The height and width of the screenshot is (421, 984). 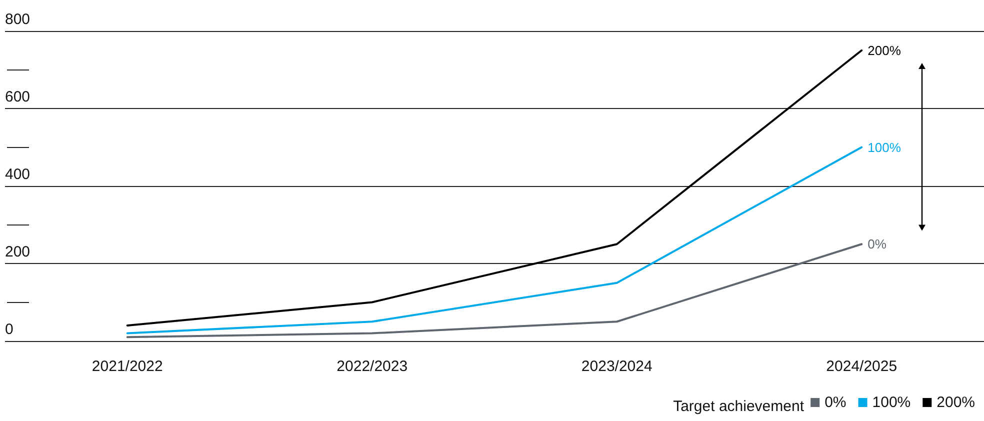 I want to click on legend-label: 0%, so click(x=835, y=402).